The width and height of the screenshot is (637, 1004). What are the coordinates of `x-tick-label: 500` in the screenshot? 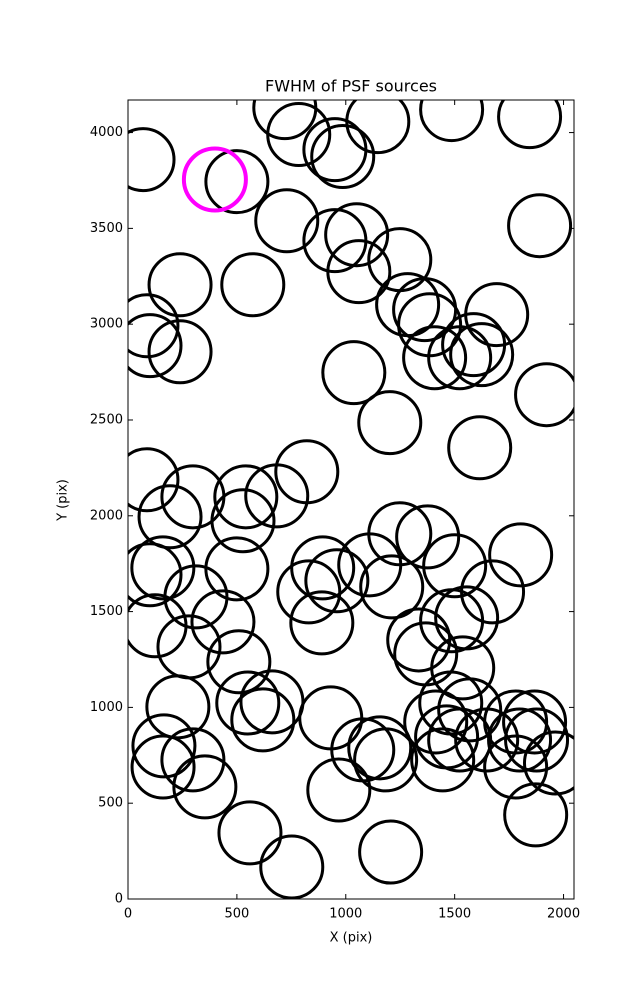 It's located at (236, 914).